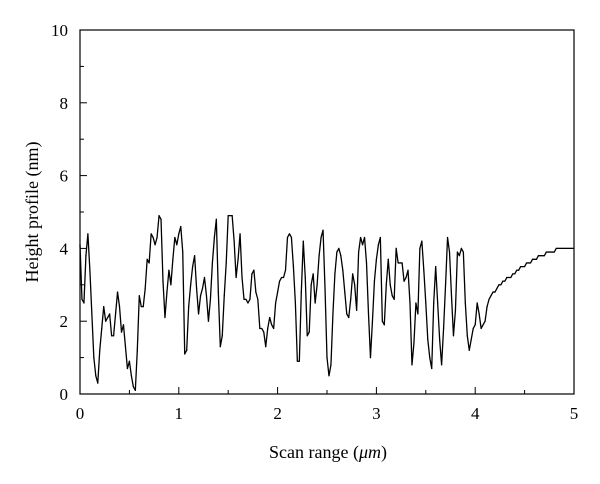 The width and height of the screenshot is (600, 484). What do you see at coordinates (376, 413) in the screenshot?
I see `x-tick-label: 3` at bounding box center [376, 413].